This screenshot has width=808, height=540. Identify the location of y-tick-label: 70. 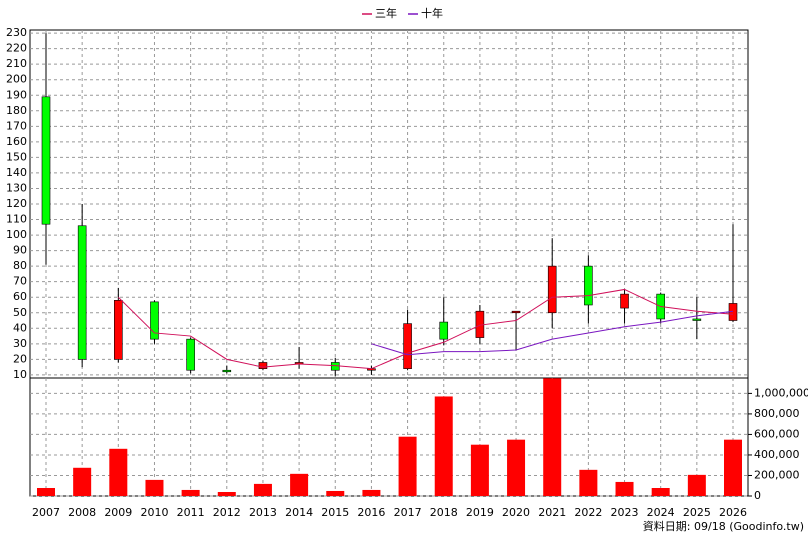
(20, 281).